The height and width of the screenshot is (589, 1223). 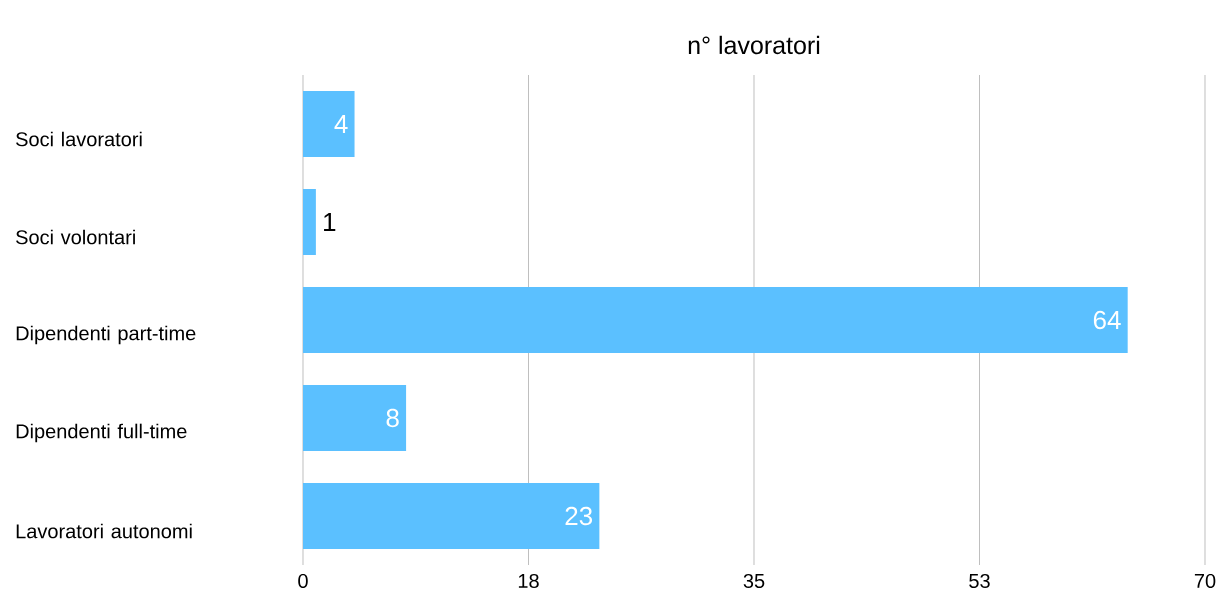 I want to click on chart-title: n° lavoratori, so click(x=754, y=45).